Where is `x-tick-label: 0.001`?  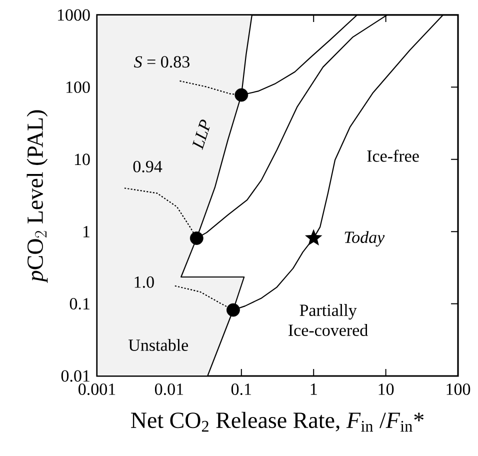 x-tick-label: 0.001 is located at coordinates (97, 390).